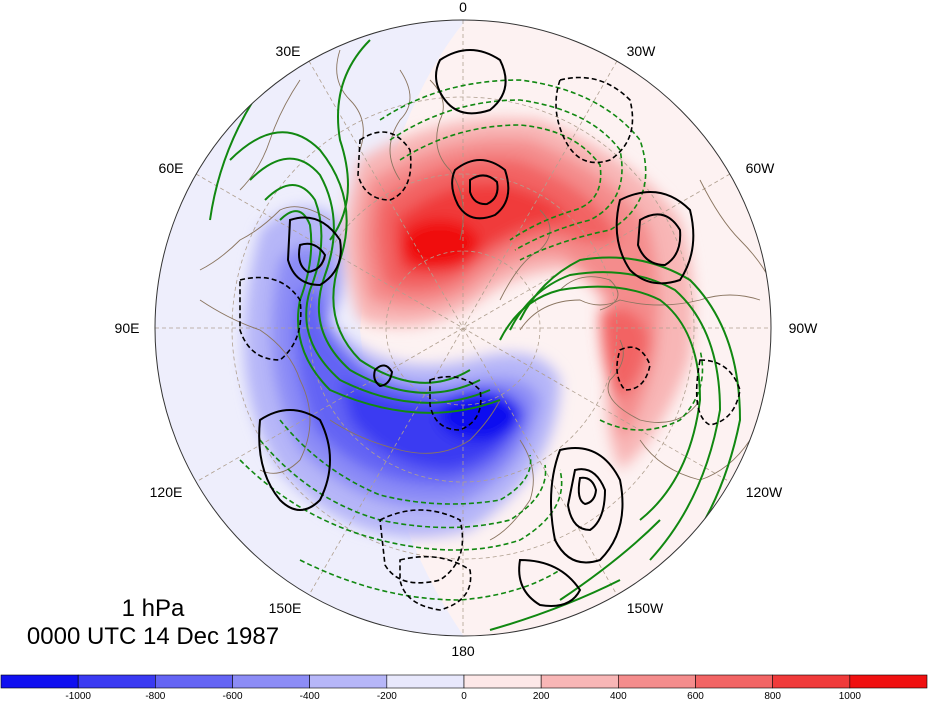  I want to click on lon-label-150e: 150E, so click(285, 608).